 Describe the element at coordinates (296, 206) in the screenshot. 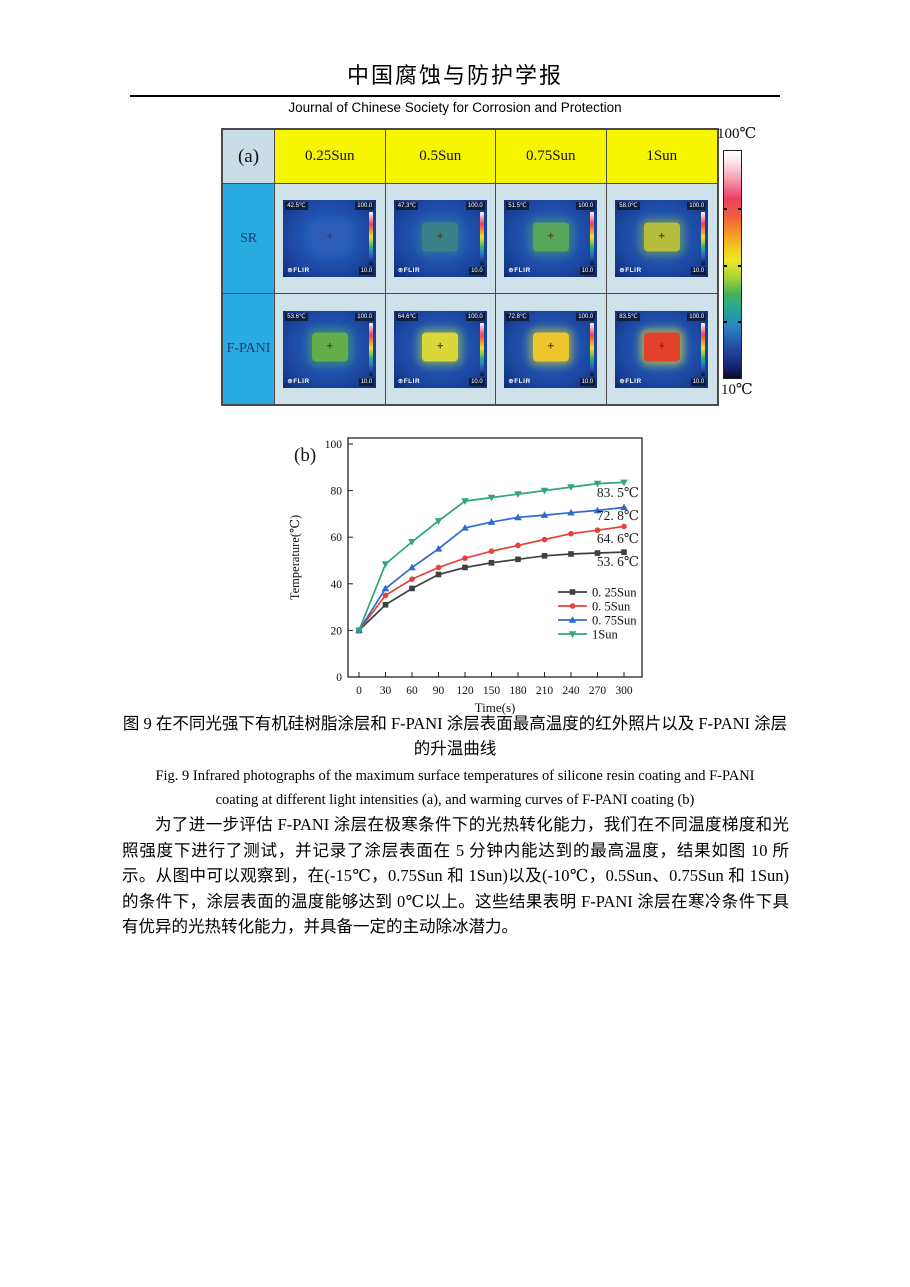

I see `max-temp-reading: 42.5℃` at that location.